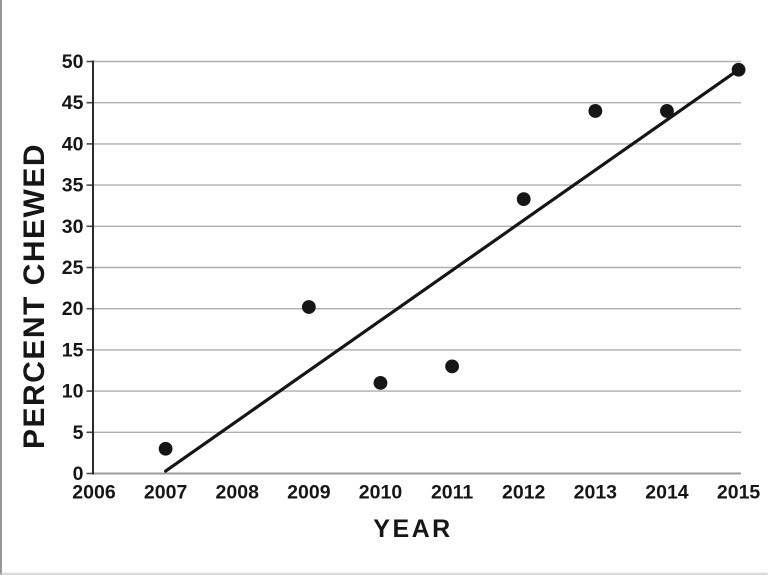 This screenshot has height=575, width=768. I want to click on y-tick-label: 35, so click(73, 186).